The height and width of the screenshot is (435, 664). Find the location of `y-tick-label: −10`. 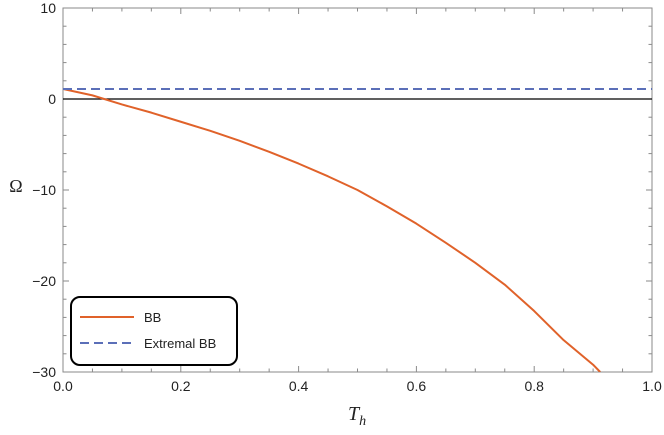

y-tick-label: −10 is located at coordinates (44, 190).